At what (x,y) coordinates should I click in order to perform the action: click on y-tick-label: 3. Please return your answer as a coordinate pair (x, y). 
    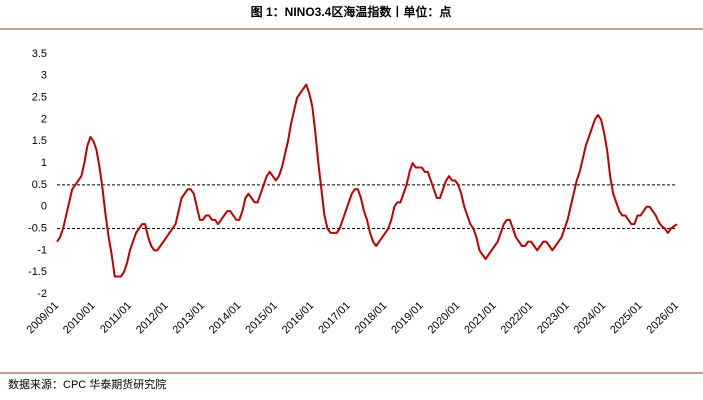
    Looking at the image, I should click on (44, 76).